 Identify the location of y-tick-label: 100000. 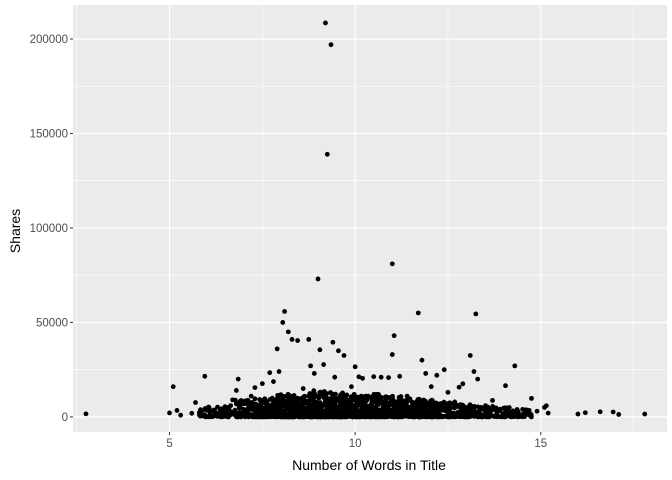
(49, 229).